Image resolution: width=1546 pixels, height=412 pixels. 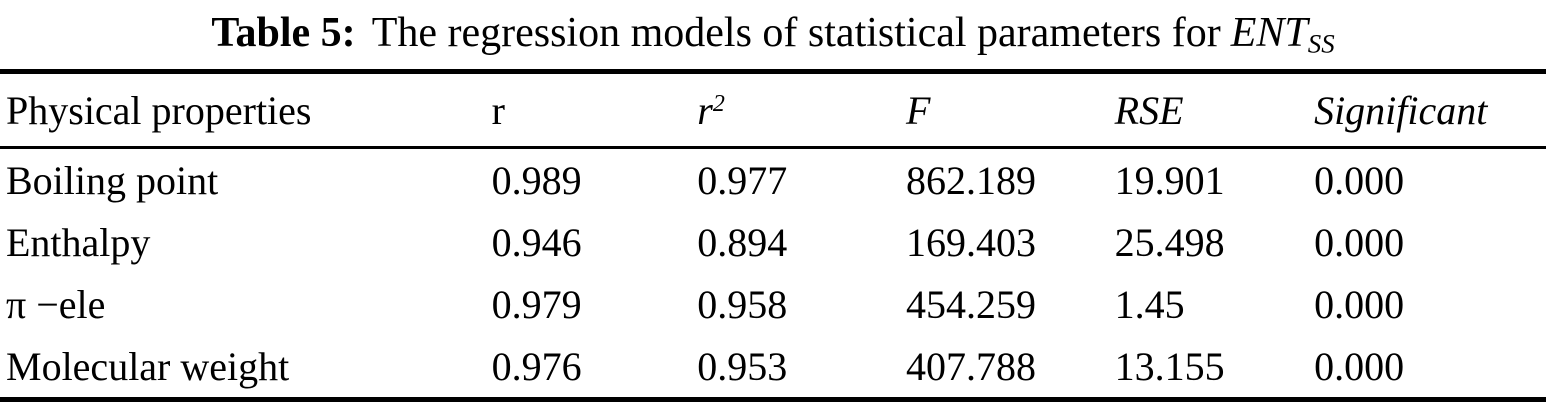 What do you see at coordinates (742, 180) in the screenshot?
I see `cell-r-squared: 0.977` at bounding box center [742, 180].